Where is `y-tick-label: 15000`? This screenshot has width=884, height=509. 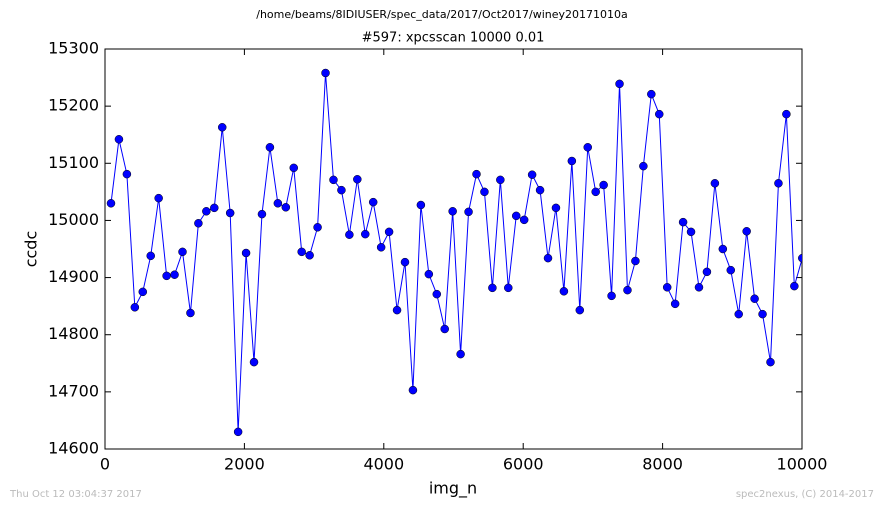
y-tick-label: 15000 is located at coordinates (73, 219).